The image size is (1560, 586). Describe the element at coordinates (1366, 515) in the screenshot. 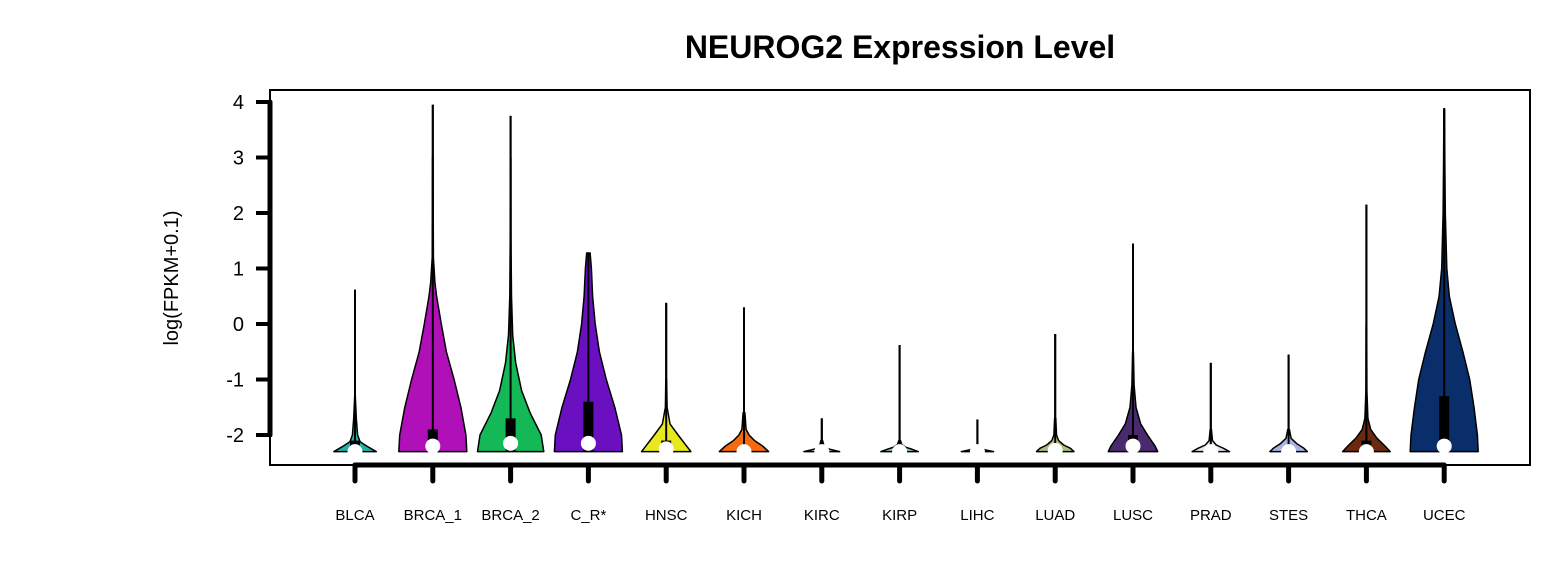

I see `x-tick-label: THCA` at that location.